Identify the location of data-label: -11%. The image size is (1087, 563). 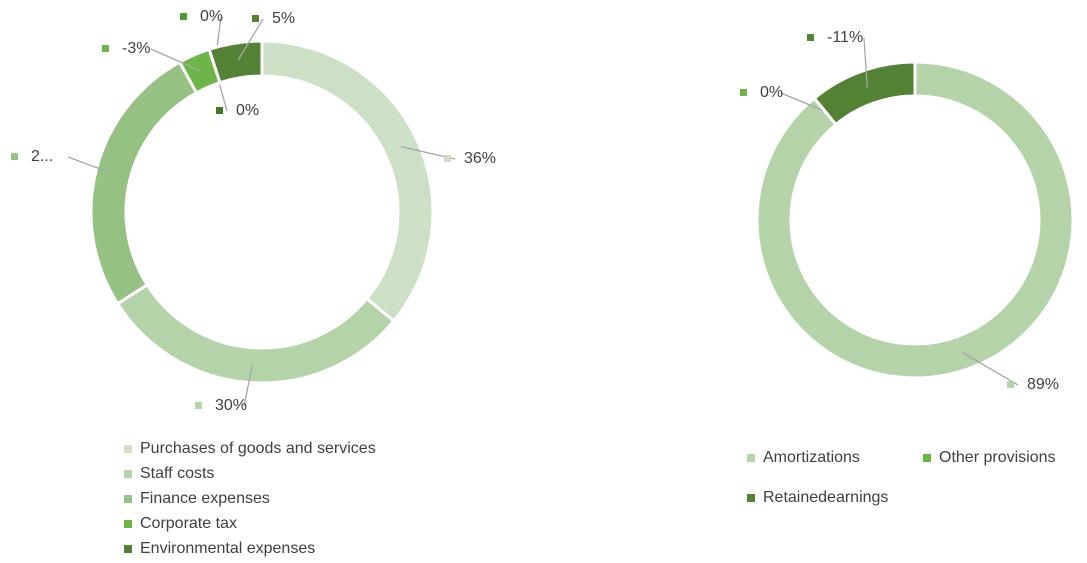
(845, 37).